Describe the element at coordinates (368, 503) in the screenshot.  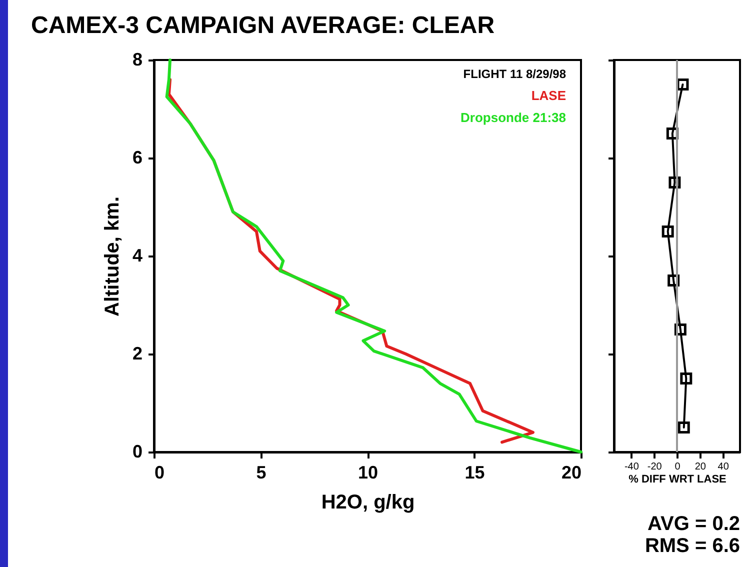
I see `x-axis-title: H2O, g/kg` at that location.